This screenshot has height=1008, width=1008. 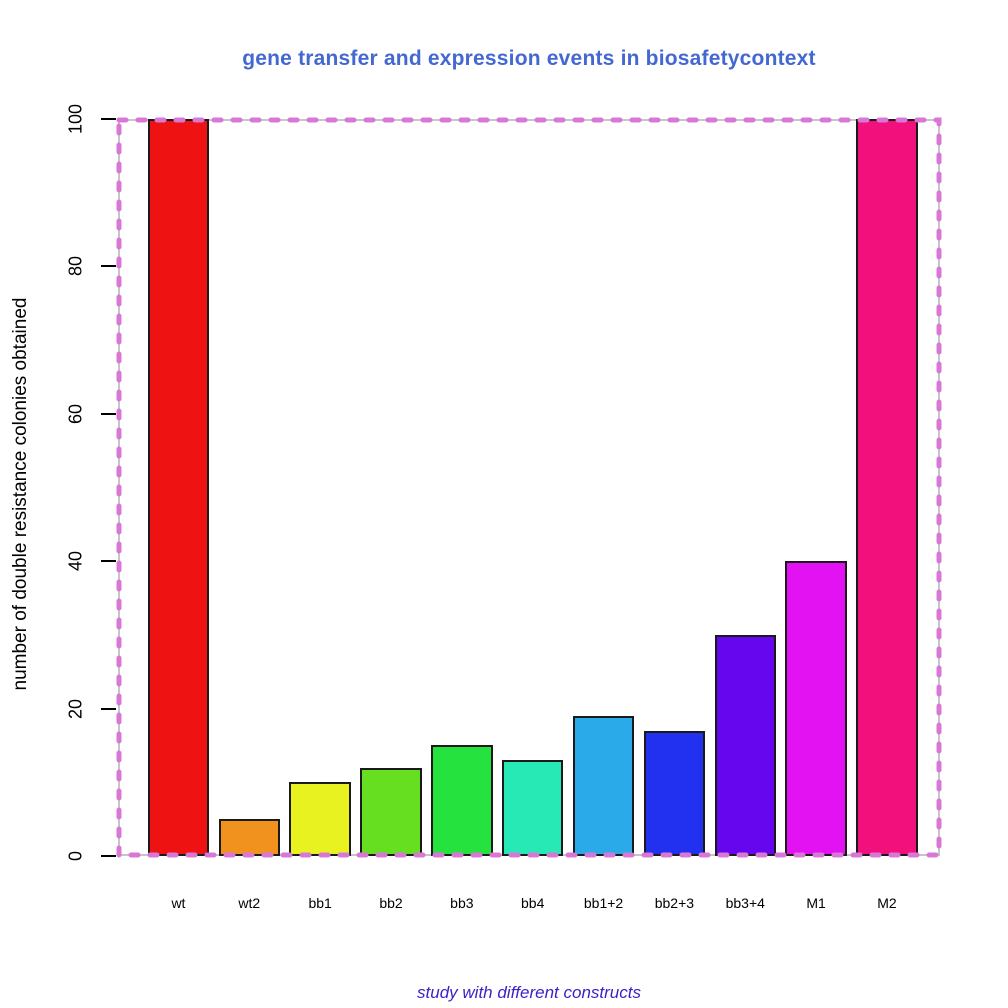 I want to click on y-tick-label-text: 100, so click(x=75, y=119).